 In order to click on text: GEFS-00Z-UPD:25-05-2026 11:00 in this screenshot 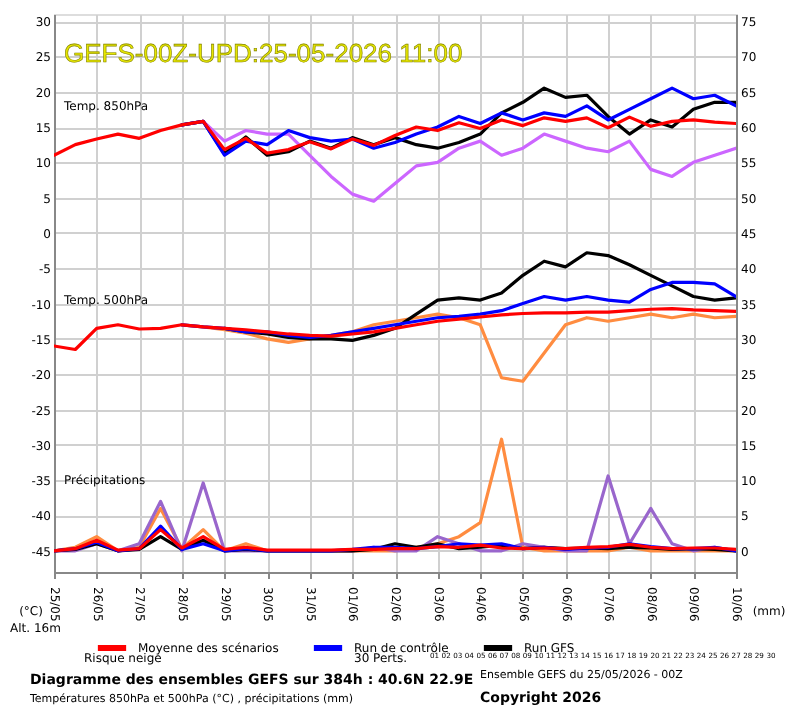, I will do `click(263, 53)`.